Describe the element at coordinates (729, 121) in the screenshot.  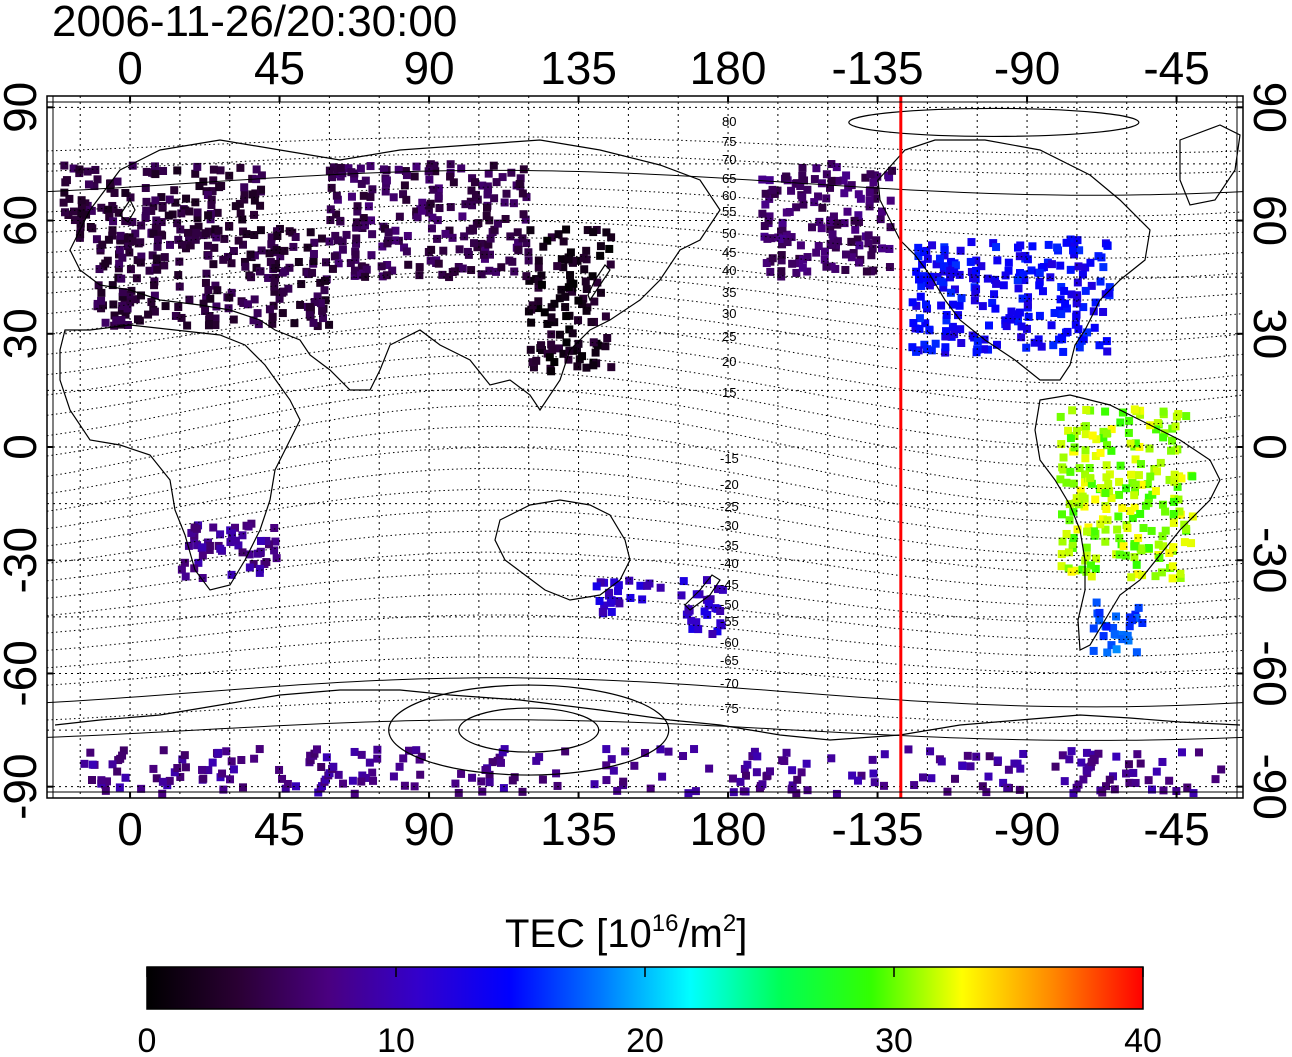
I see `contour-label-north: 80` at that location.